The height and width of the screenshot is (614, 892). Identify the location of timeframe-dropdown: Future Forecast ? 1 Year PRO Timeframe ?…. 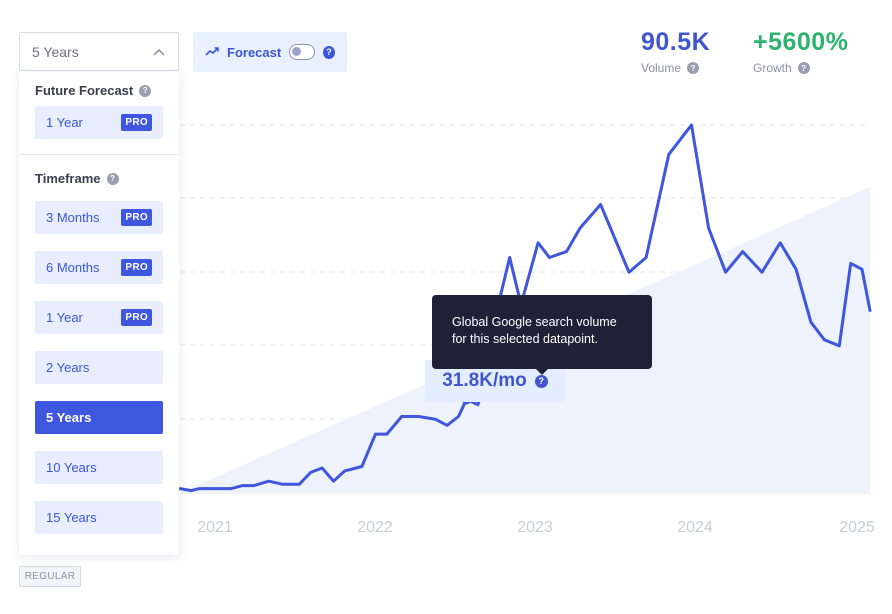
(99, 313).